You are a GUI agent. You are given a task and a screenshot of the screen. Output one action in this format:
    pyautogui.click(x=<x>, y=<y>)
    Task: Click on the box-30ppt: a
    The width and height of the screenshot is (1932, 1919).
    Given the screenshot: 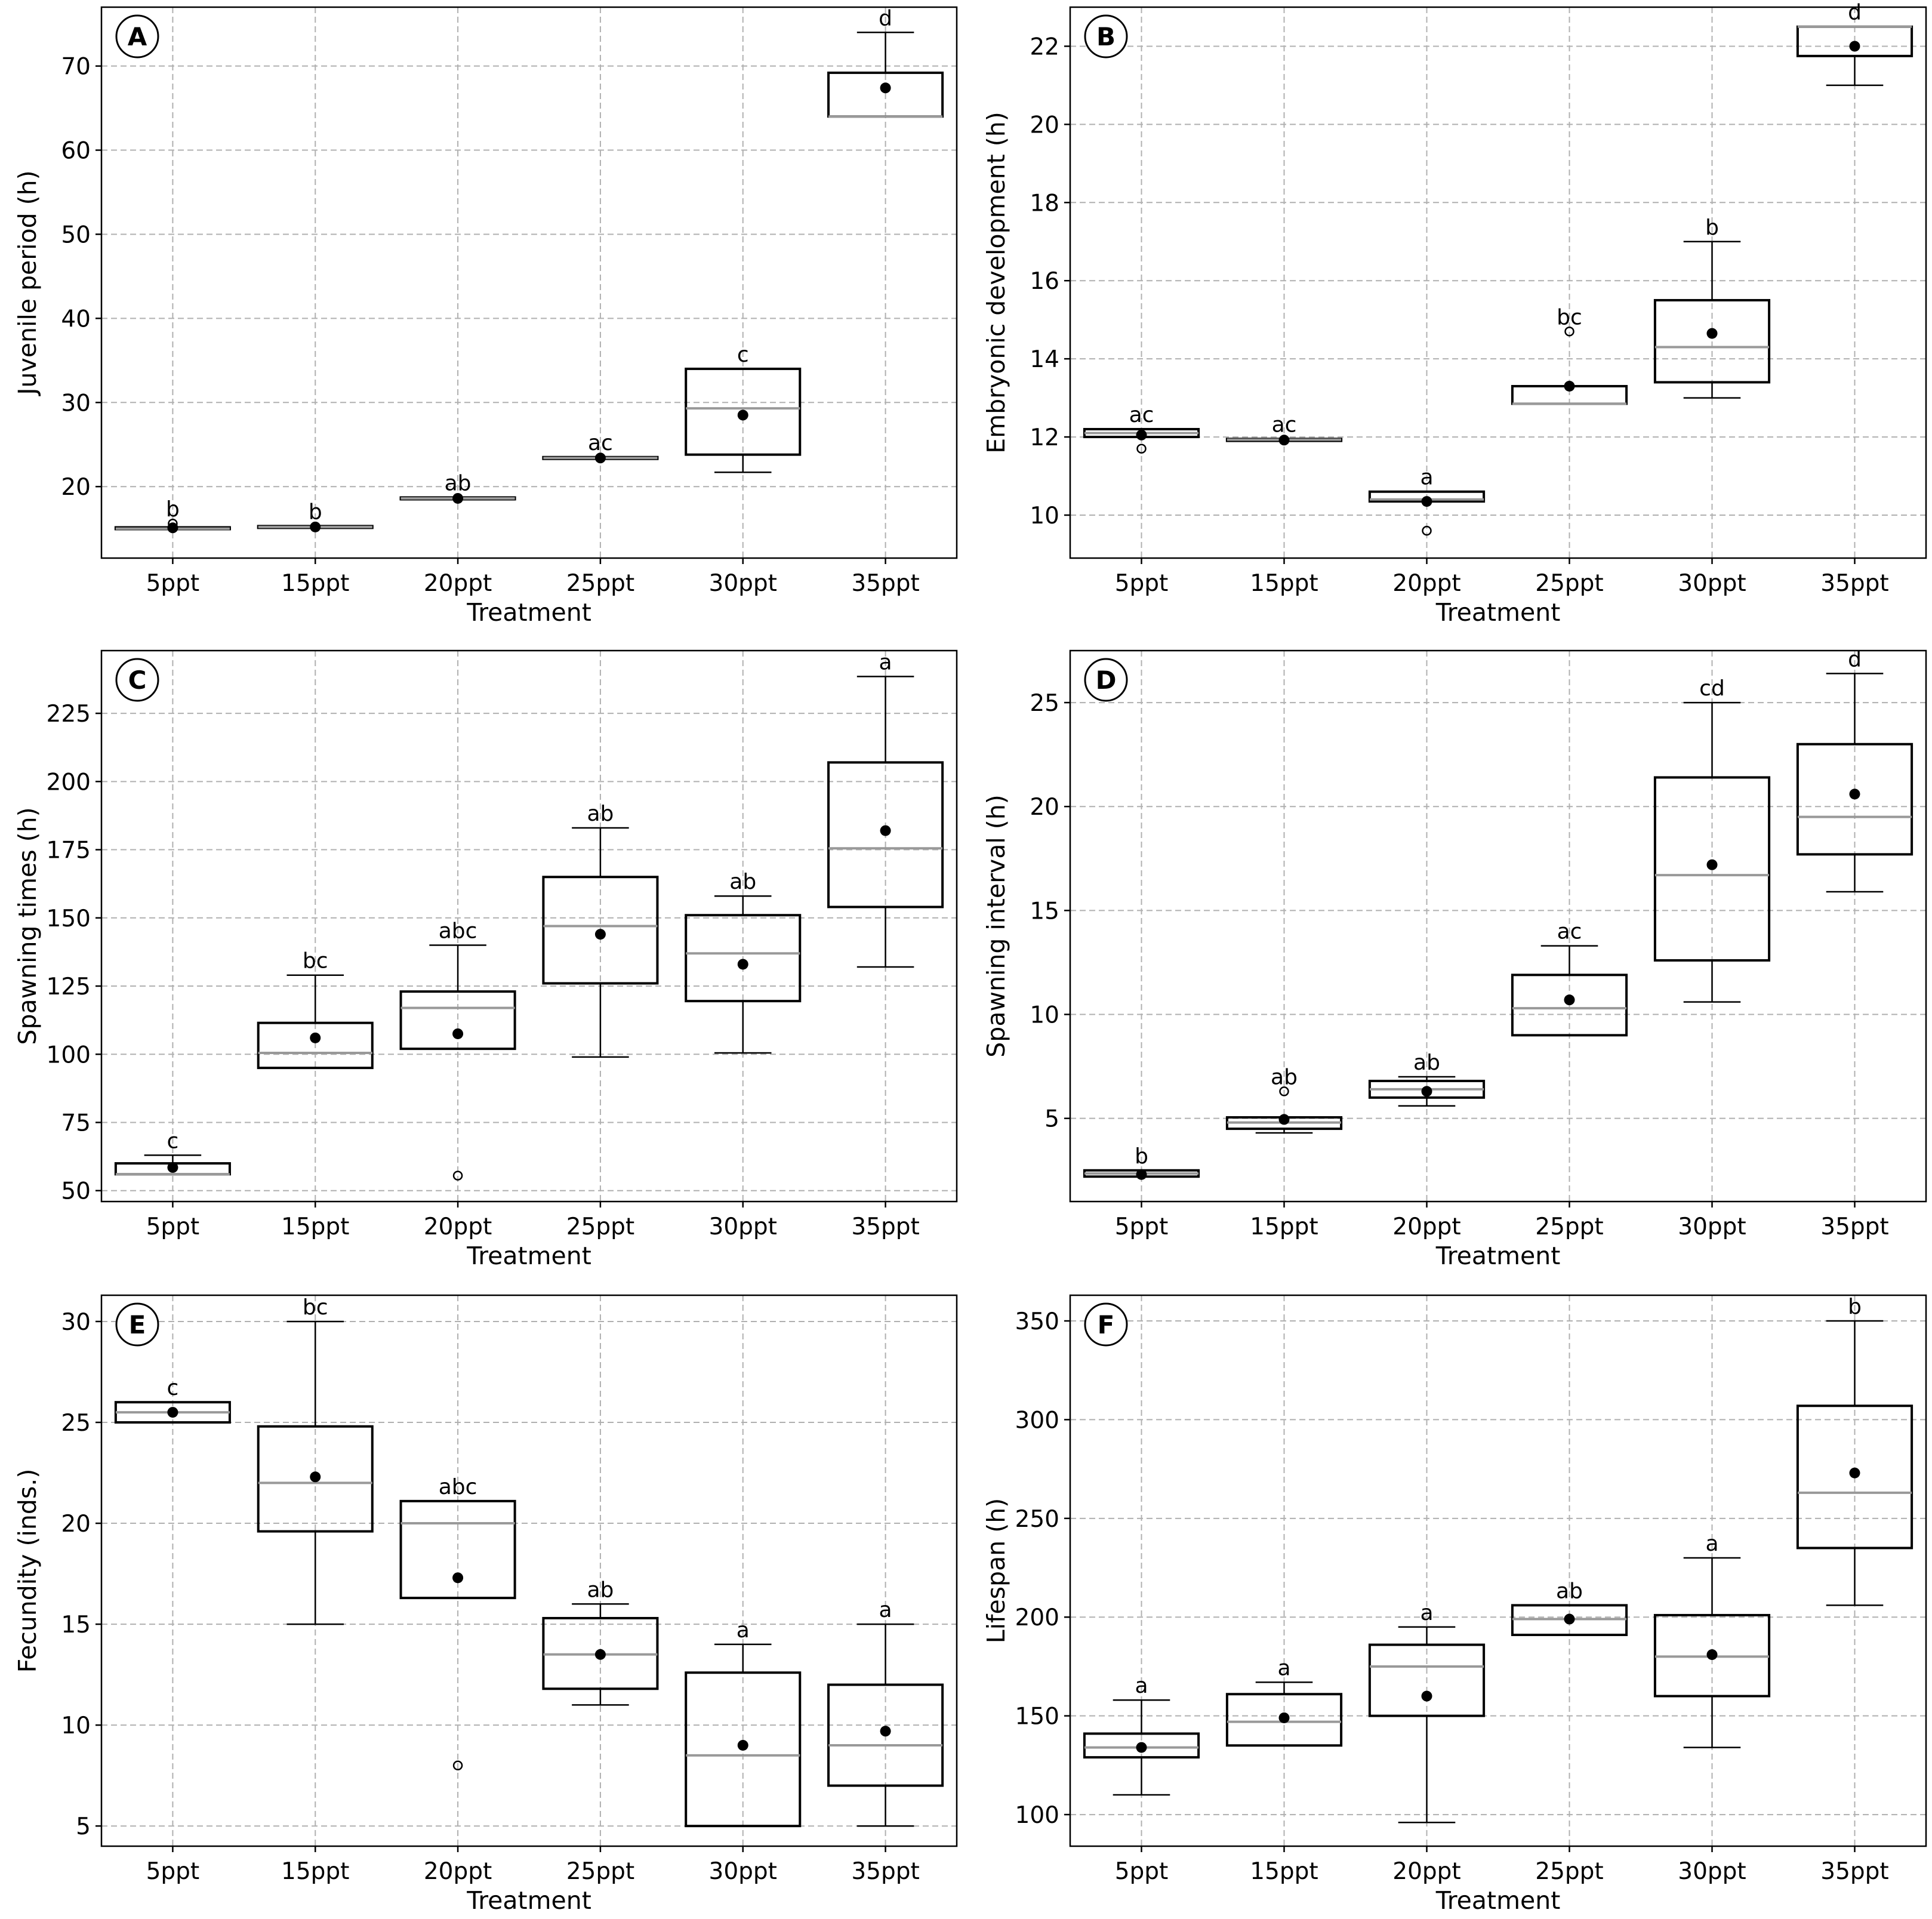 What is the action you would take?
    pyautogui.click(x=743, y=1723)
    